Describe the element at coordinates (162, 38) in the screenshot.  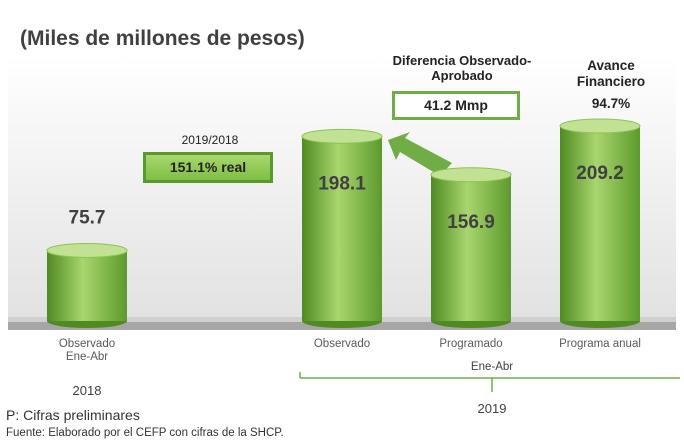
I see `chart-title: (Miles de millones de pesos)` at that location.